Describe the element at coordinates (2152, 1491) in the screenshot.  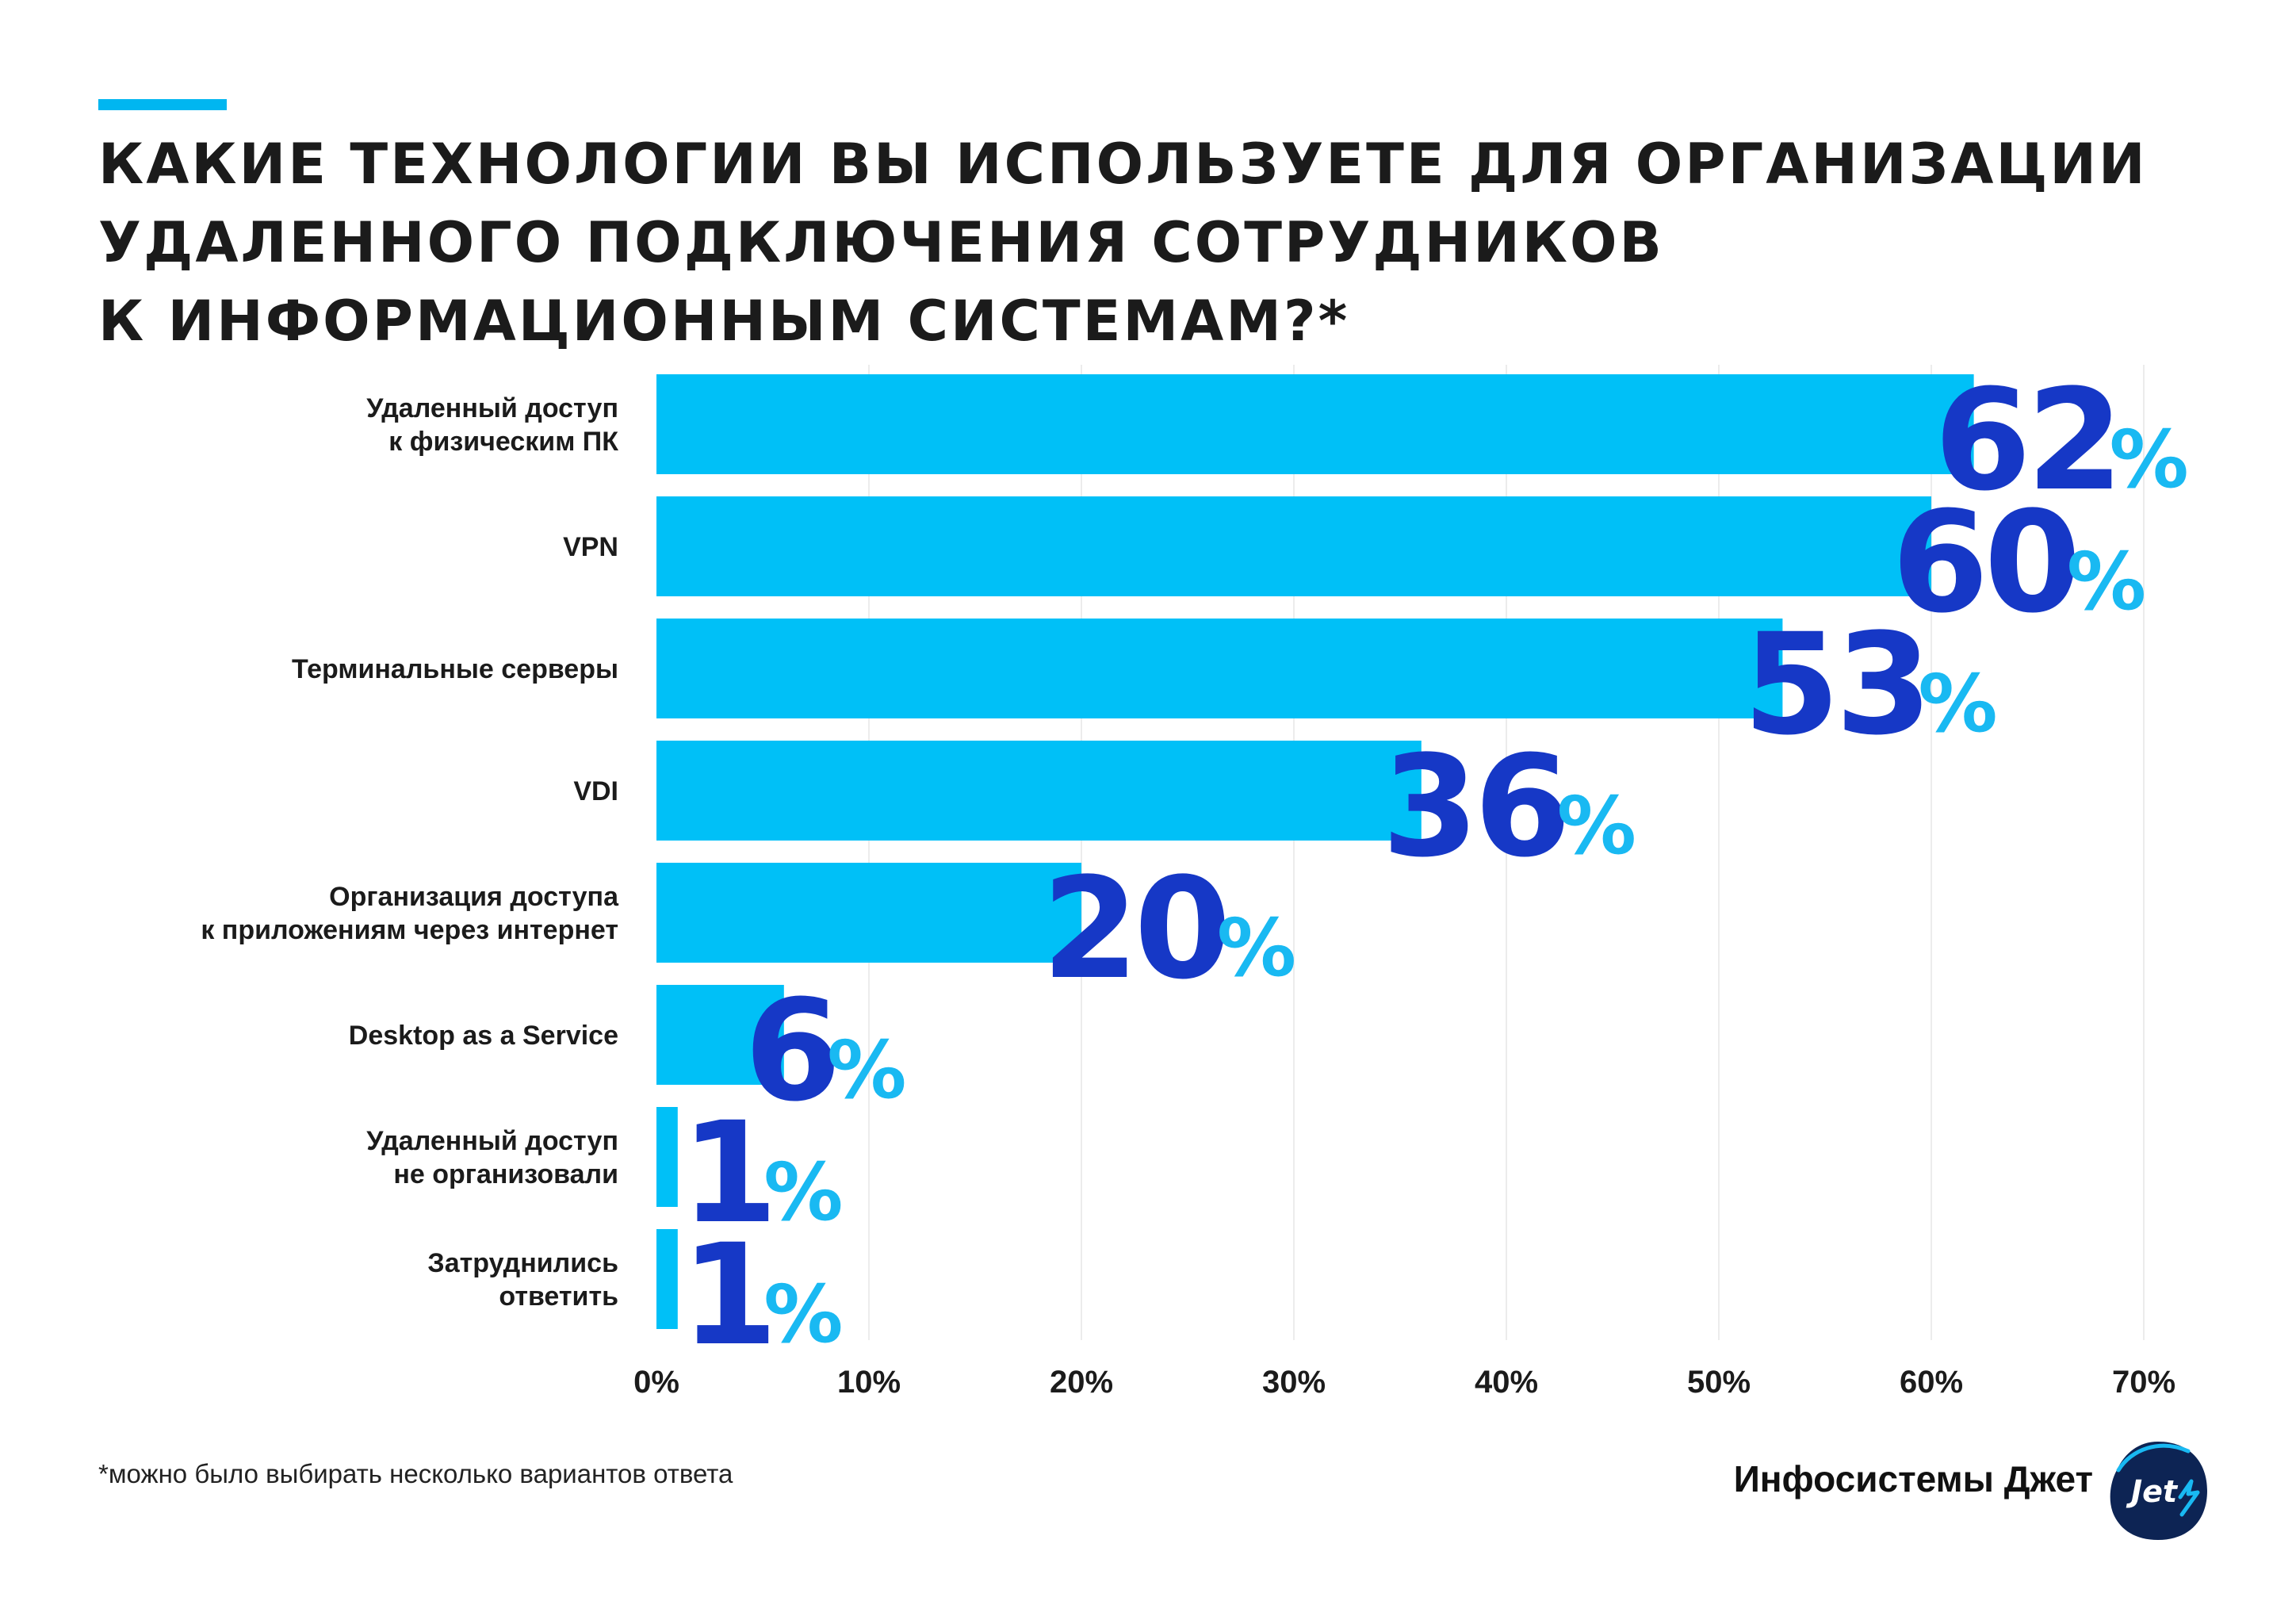
I see `logo-text: Jet` at that location.